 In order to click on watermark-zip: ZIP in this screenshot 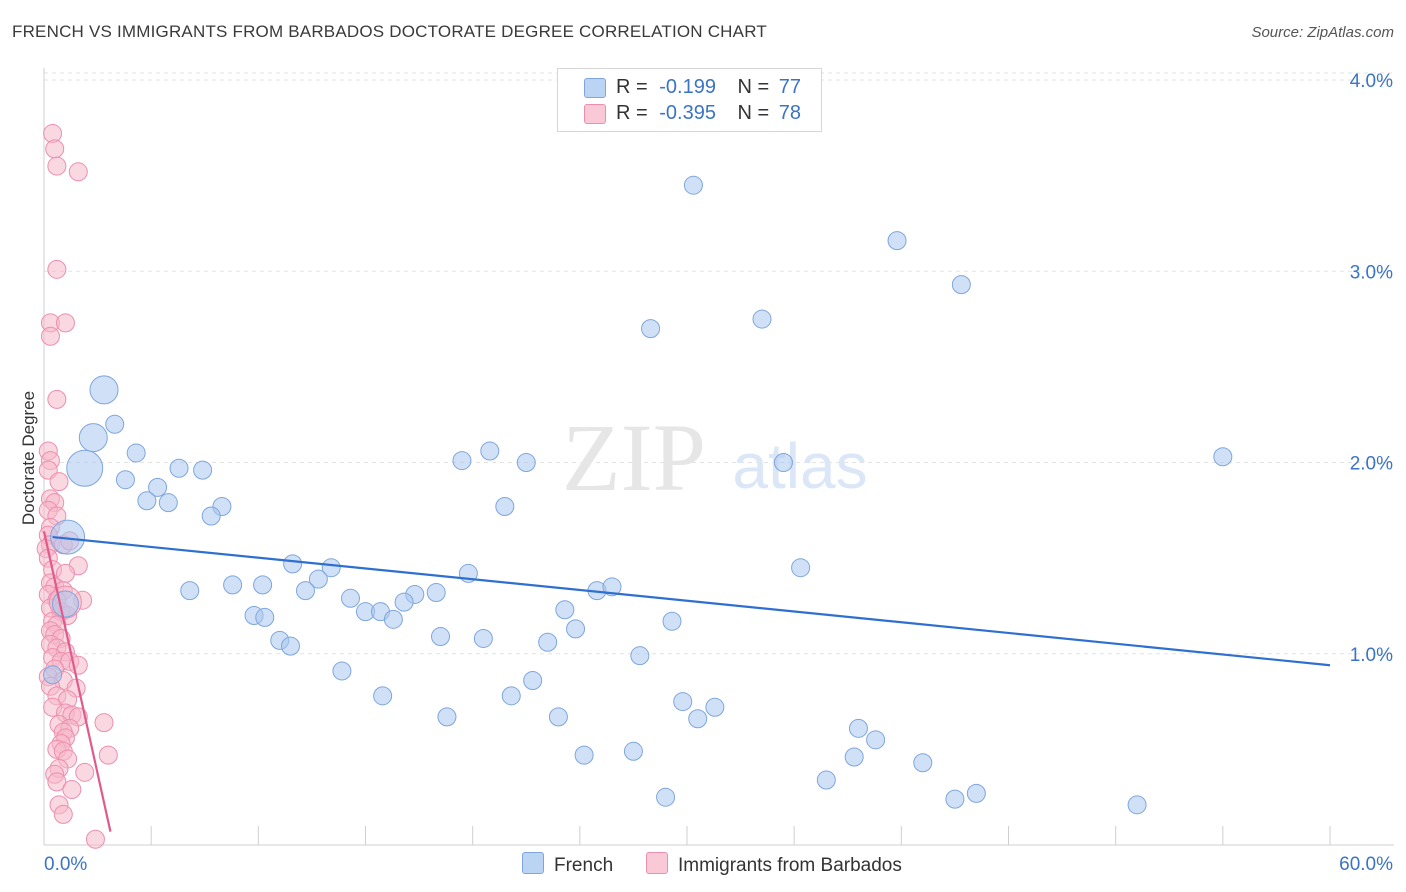, I will do `click(634, 457)`.